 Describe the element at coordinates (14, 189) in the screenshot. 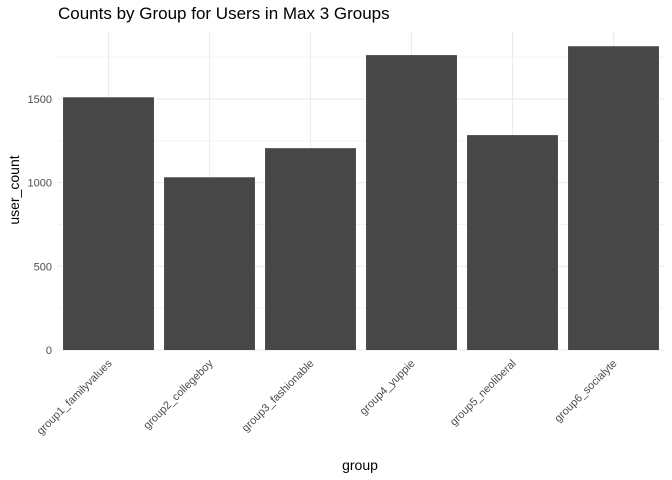

I see `y-axis-title: user_count` at that location.